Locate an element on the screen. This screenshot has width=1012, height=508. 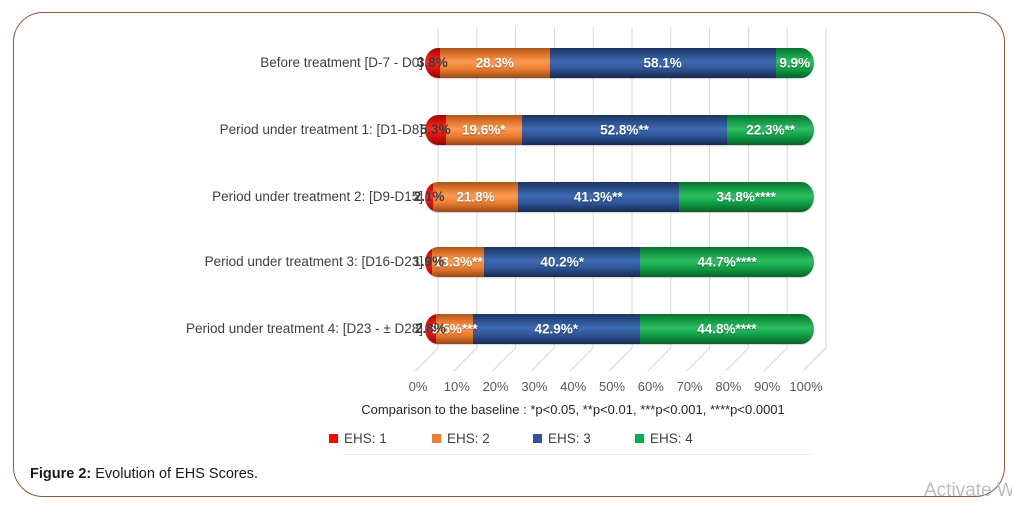
x-axis-tick-label: 100% is located at coordinates (806, 386).